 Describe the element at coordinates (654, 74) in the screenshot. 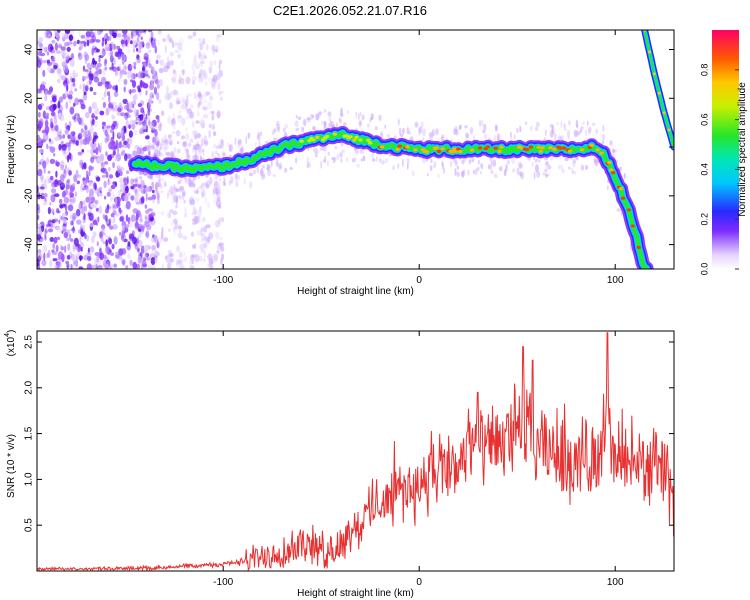

I see `branch-hotspot` at that location.